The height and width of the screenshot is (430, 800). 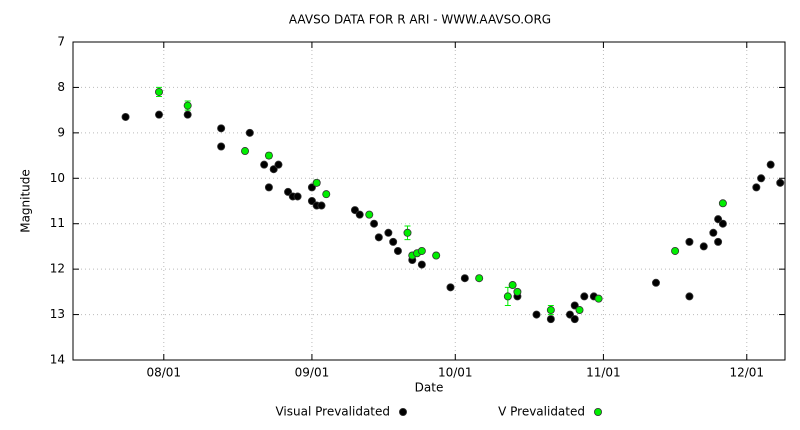 What do you see at coordinates (541, 412) in the screenshot?
I see `legend-label: V Prevalidated` at bounding box center [541, 412].